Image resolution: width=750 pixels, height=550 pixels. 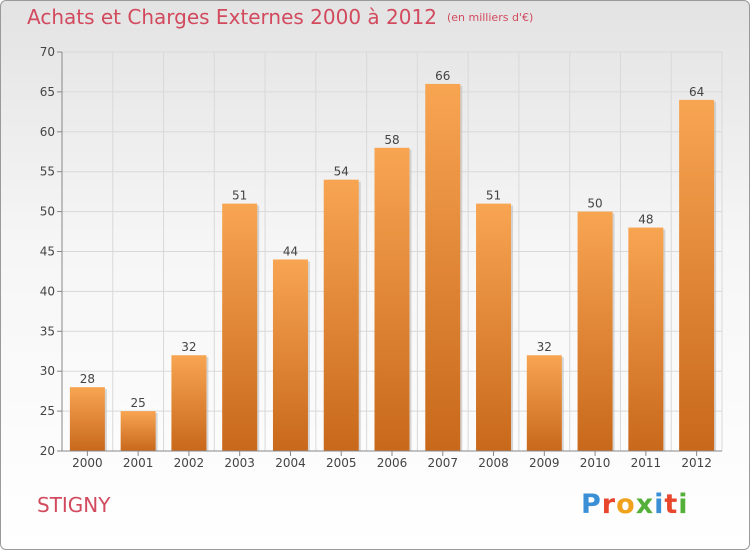 What do you see at coordinates (47, 52) in the screenshot?
I see `y-tick-label: 70` at bounding box center [47, 52].